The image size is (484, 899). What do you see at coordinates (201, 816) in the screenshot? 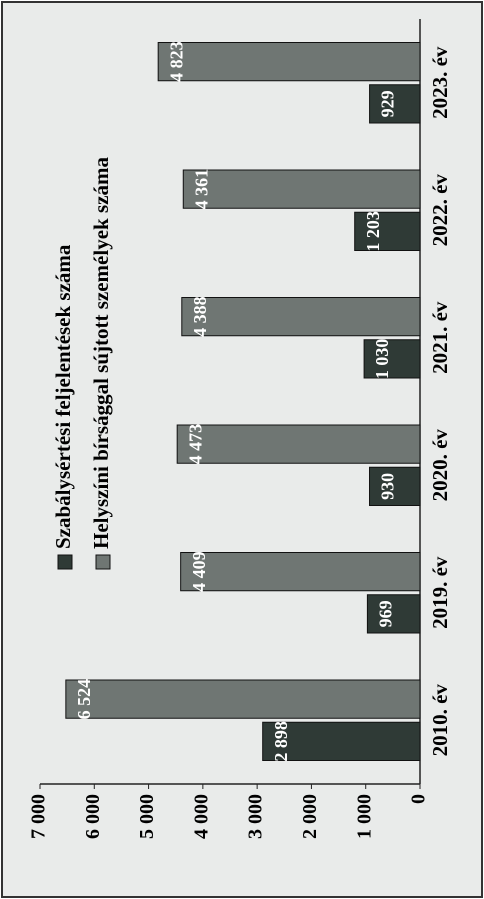
I see `y-tick-label: 4 000` at bounding box center [201, 816].